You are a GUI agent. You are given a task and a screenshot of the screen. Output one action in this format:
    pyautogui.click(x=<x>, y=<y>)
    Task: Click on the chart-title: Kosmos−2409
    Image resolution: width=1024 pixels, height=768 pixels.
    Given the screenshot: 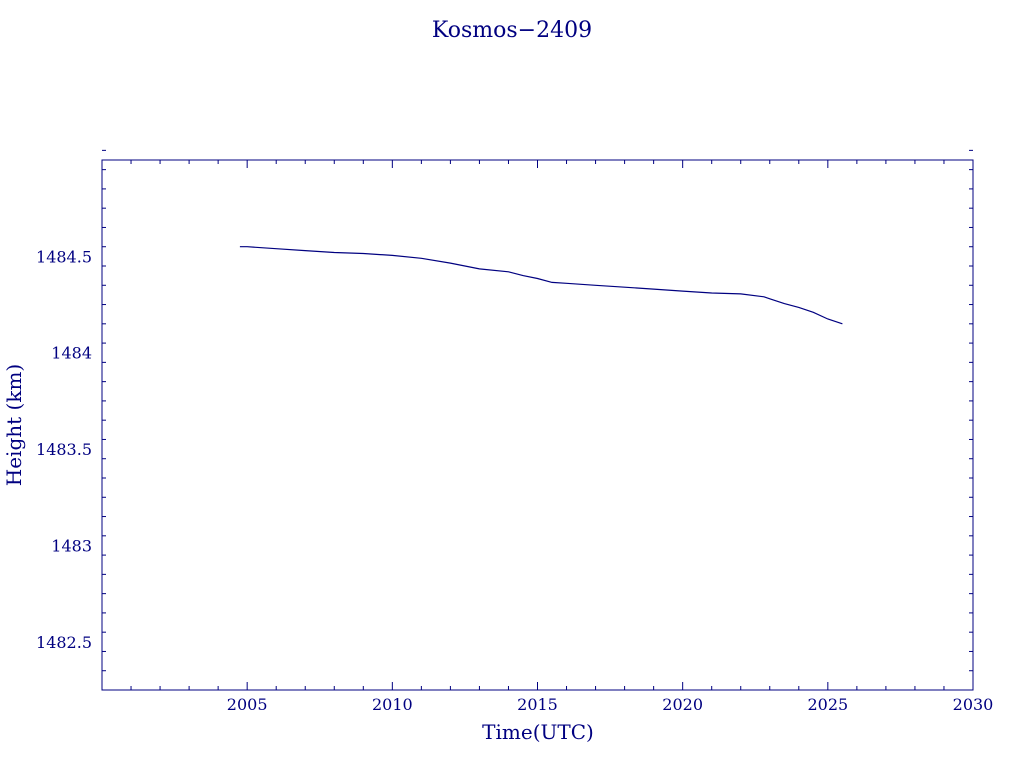 What is the action you would take?
    pyautogui.click(x=512, y=30)
    